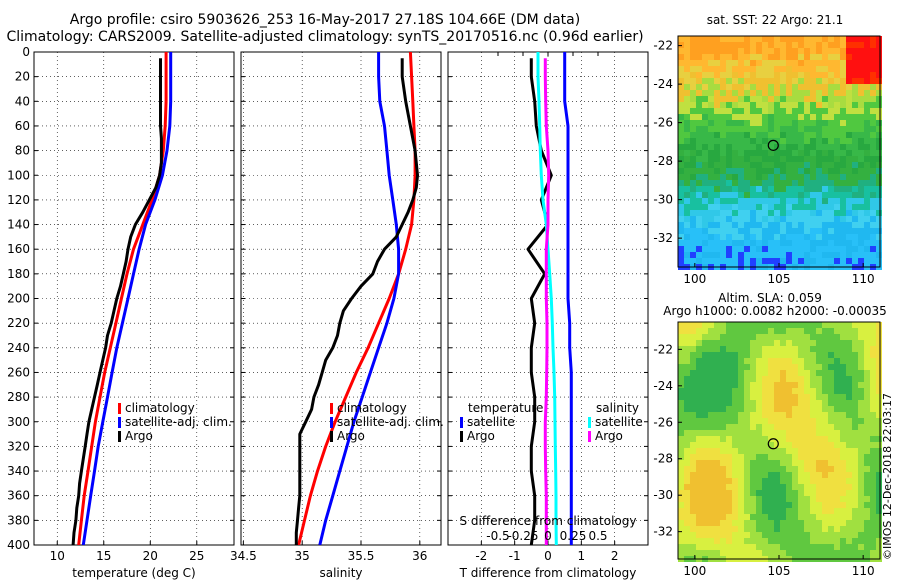  What do you see at coordinates (18, 200) in the screenshot?
I see `depth-tick-label: 120` at bounding box center [18, 200].